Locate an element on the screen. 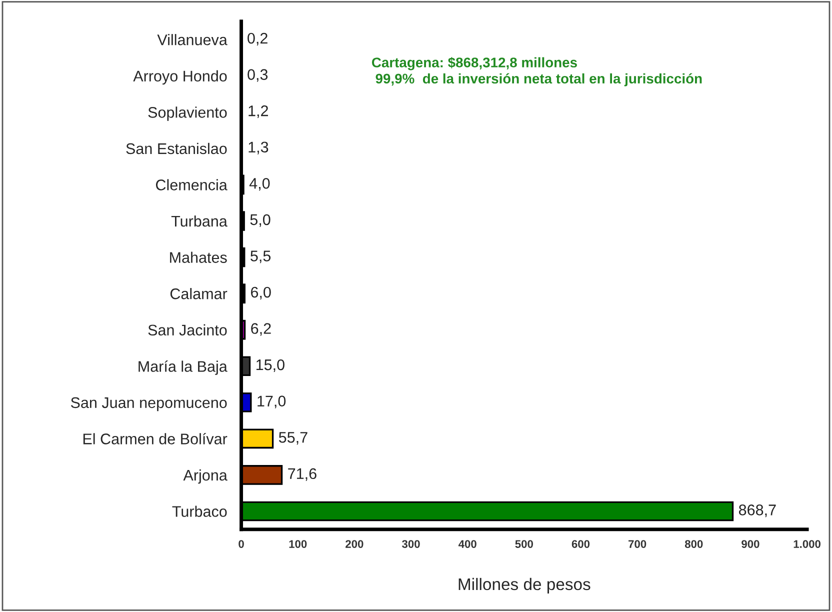  x-tick-label: 100 is located at coordinates (298, 544).